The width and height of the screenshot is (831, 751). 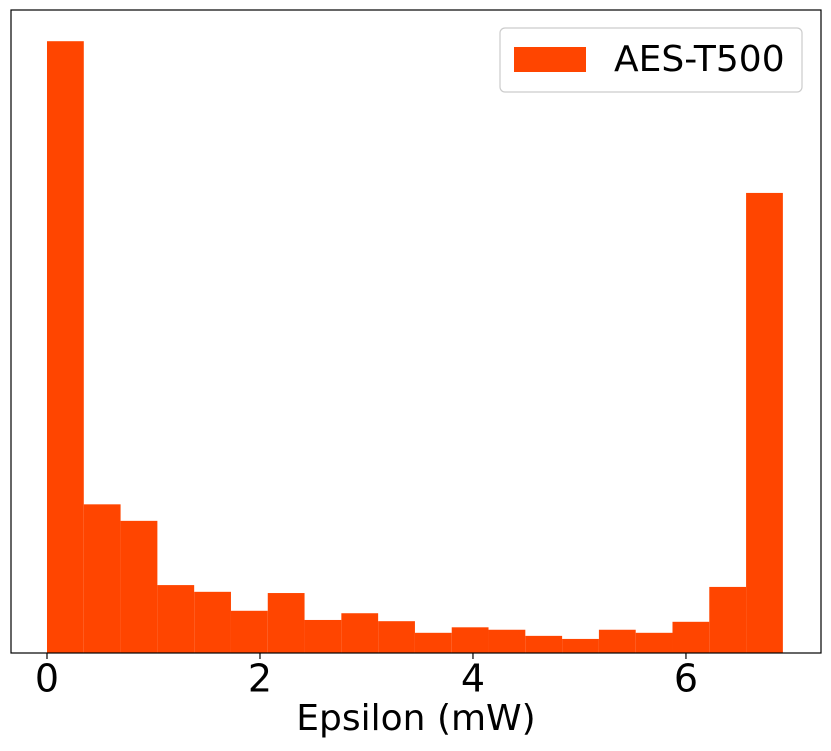 I want to click on x-tick-label: 4, so click(x=473, y=679).